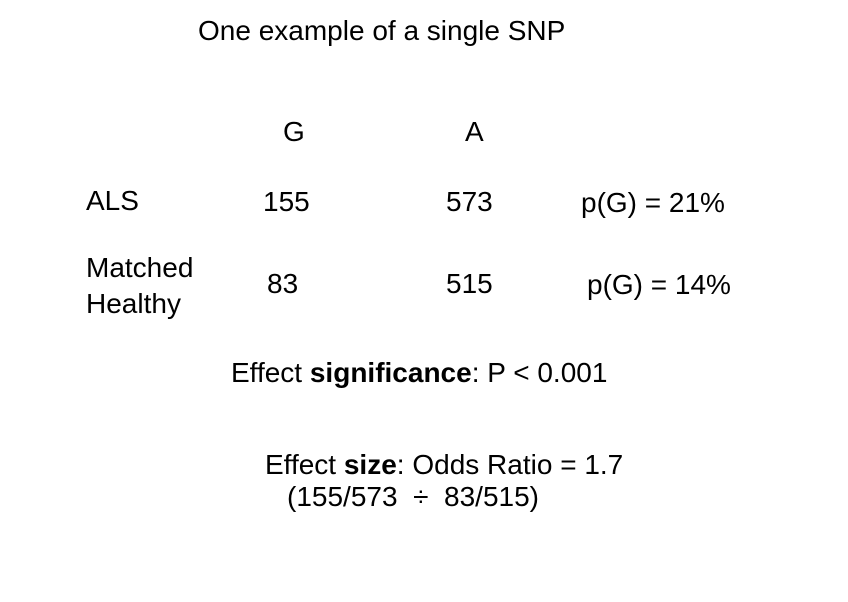  I want to click on cell-als-a-count: 573, so click(469, 201).